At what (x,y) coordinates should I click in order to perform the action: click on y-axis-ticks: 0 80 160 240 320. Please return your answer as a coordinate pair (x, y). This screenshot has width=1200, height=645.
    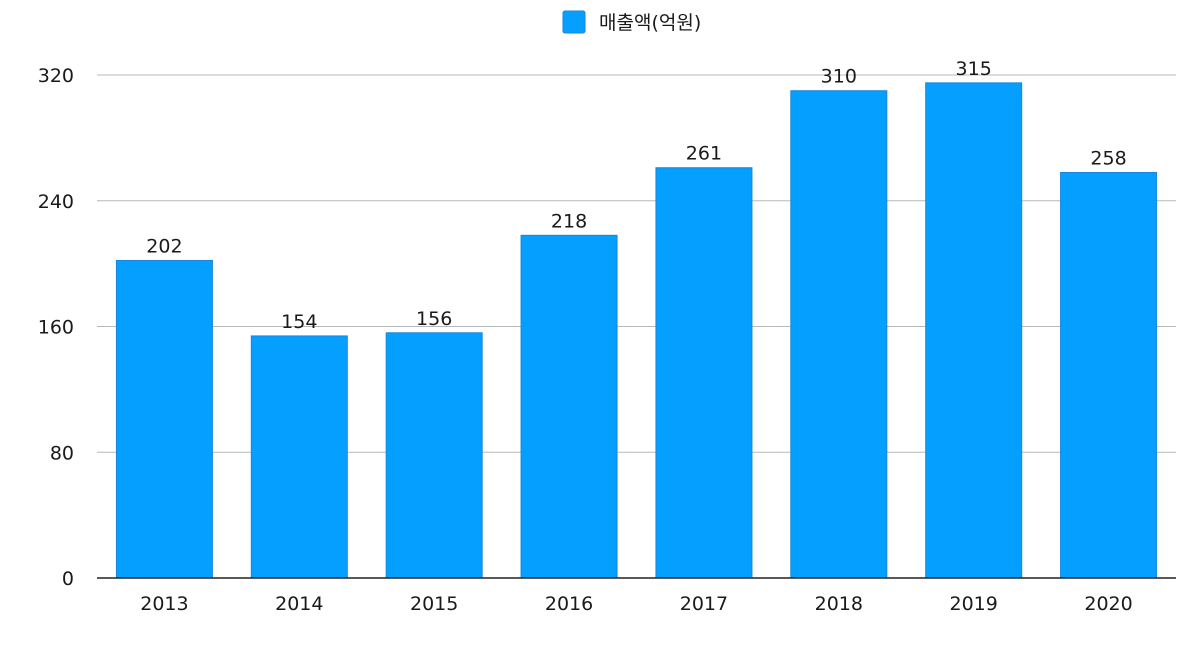
    Looking at the image, I should click on (56, 327).